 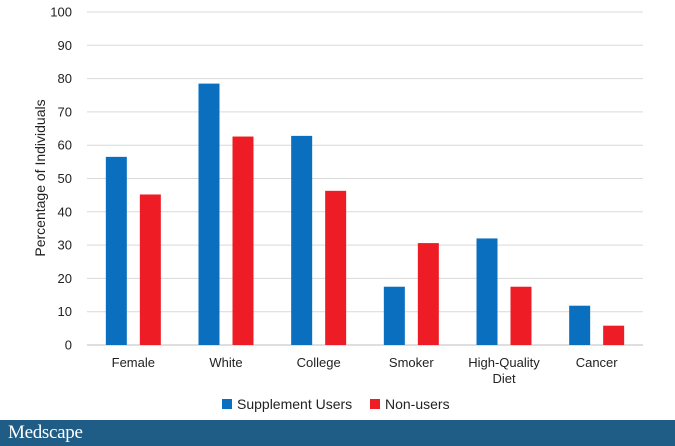 I want to click on x-tick-label: Smoker, so click(x=411, y=362).